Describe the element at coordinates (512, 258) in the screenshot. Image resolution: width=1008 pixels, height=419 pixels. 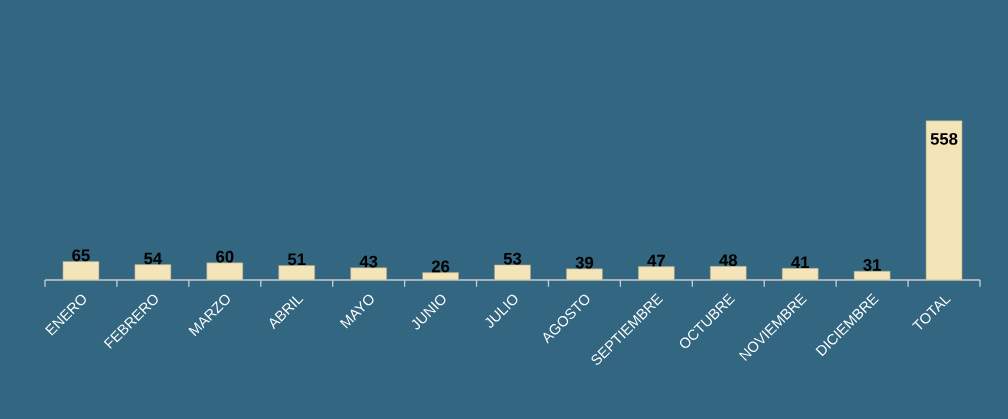
I see `data-label: 53` at that location.